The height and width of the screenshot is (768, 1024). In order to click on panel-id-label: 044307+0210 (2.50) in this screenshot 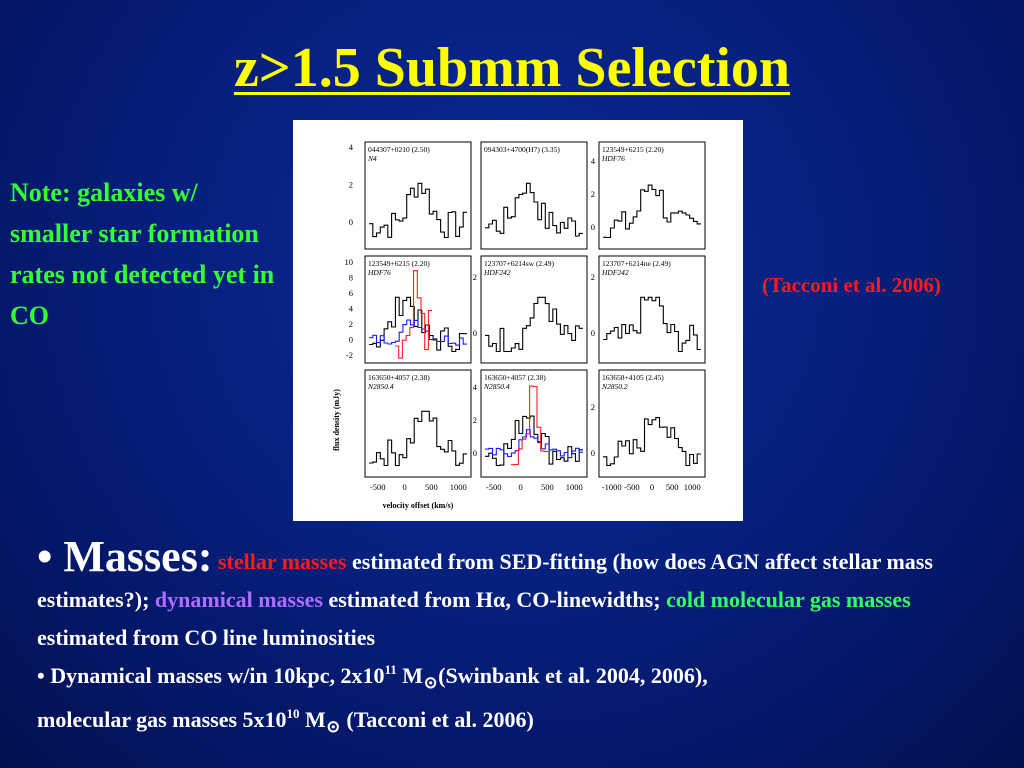, I will do `click(399, 149)`.